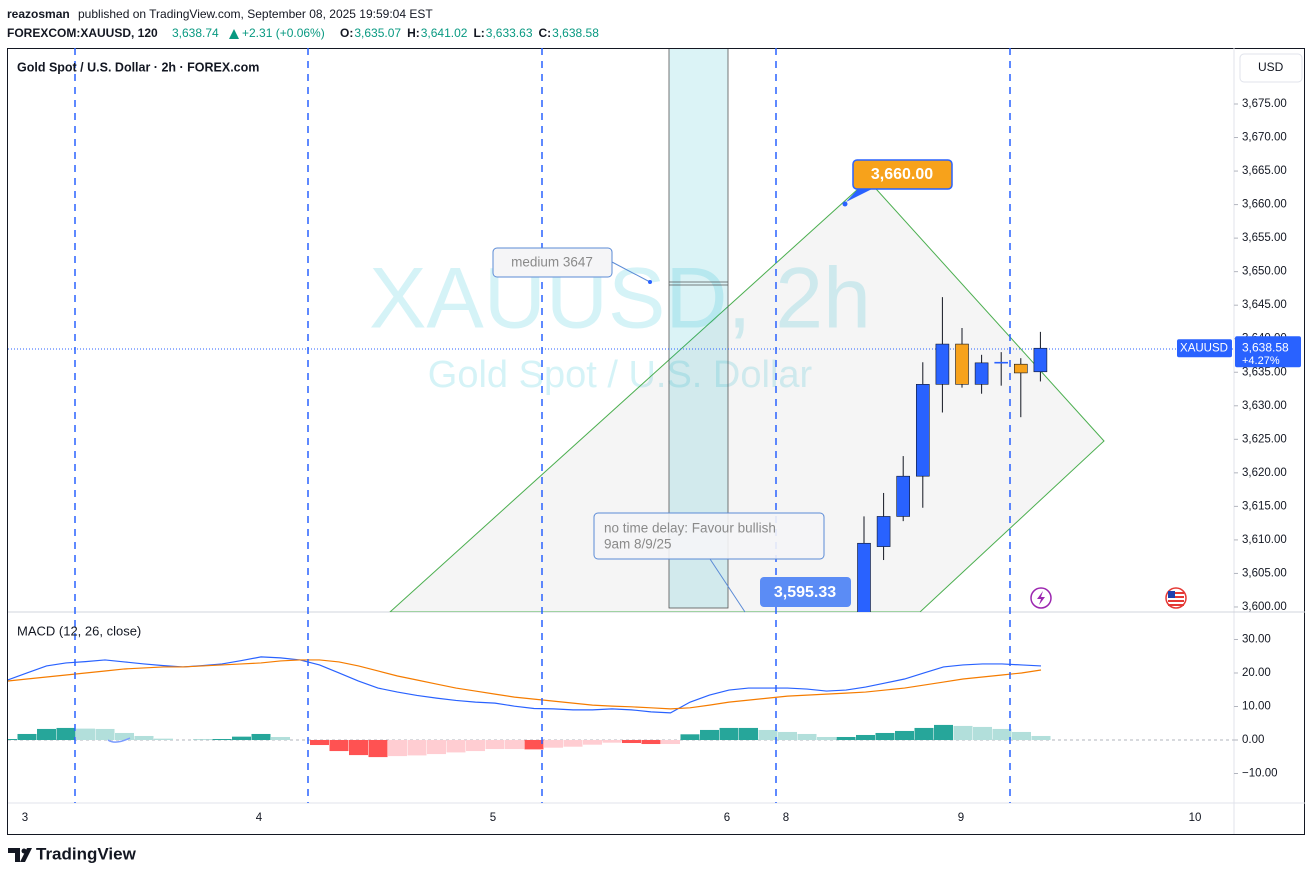 Image resolution: width=1313 pixels, height=875 pixels. I want to click on ohlc-value: 3,633.63, so click(509, 33).